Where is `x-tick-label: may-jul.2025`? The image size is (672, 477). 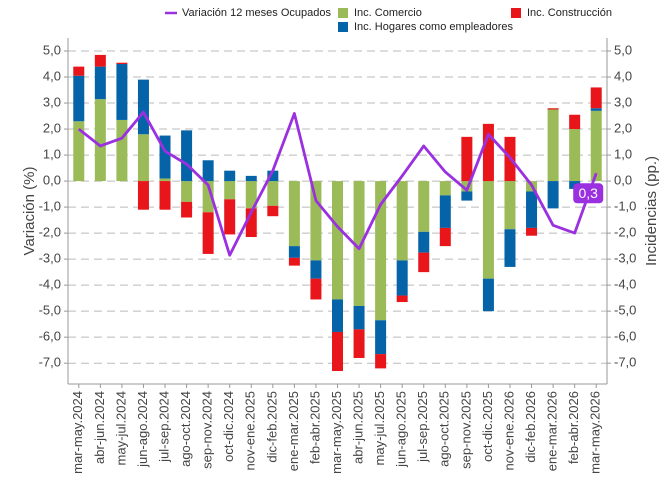
x-tick-label: may-jul.2025 is located at coordinates (379, 428).